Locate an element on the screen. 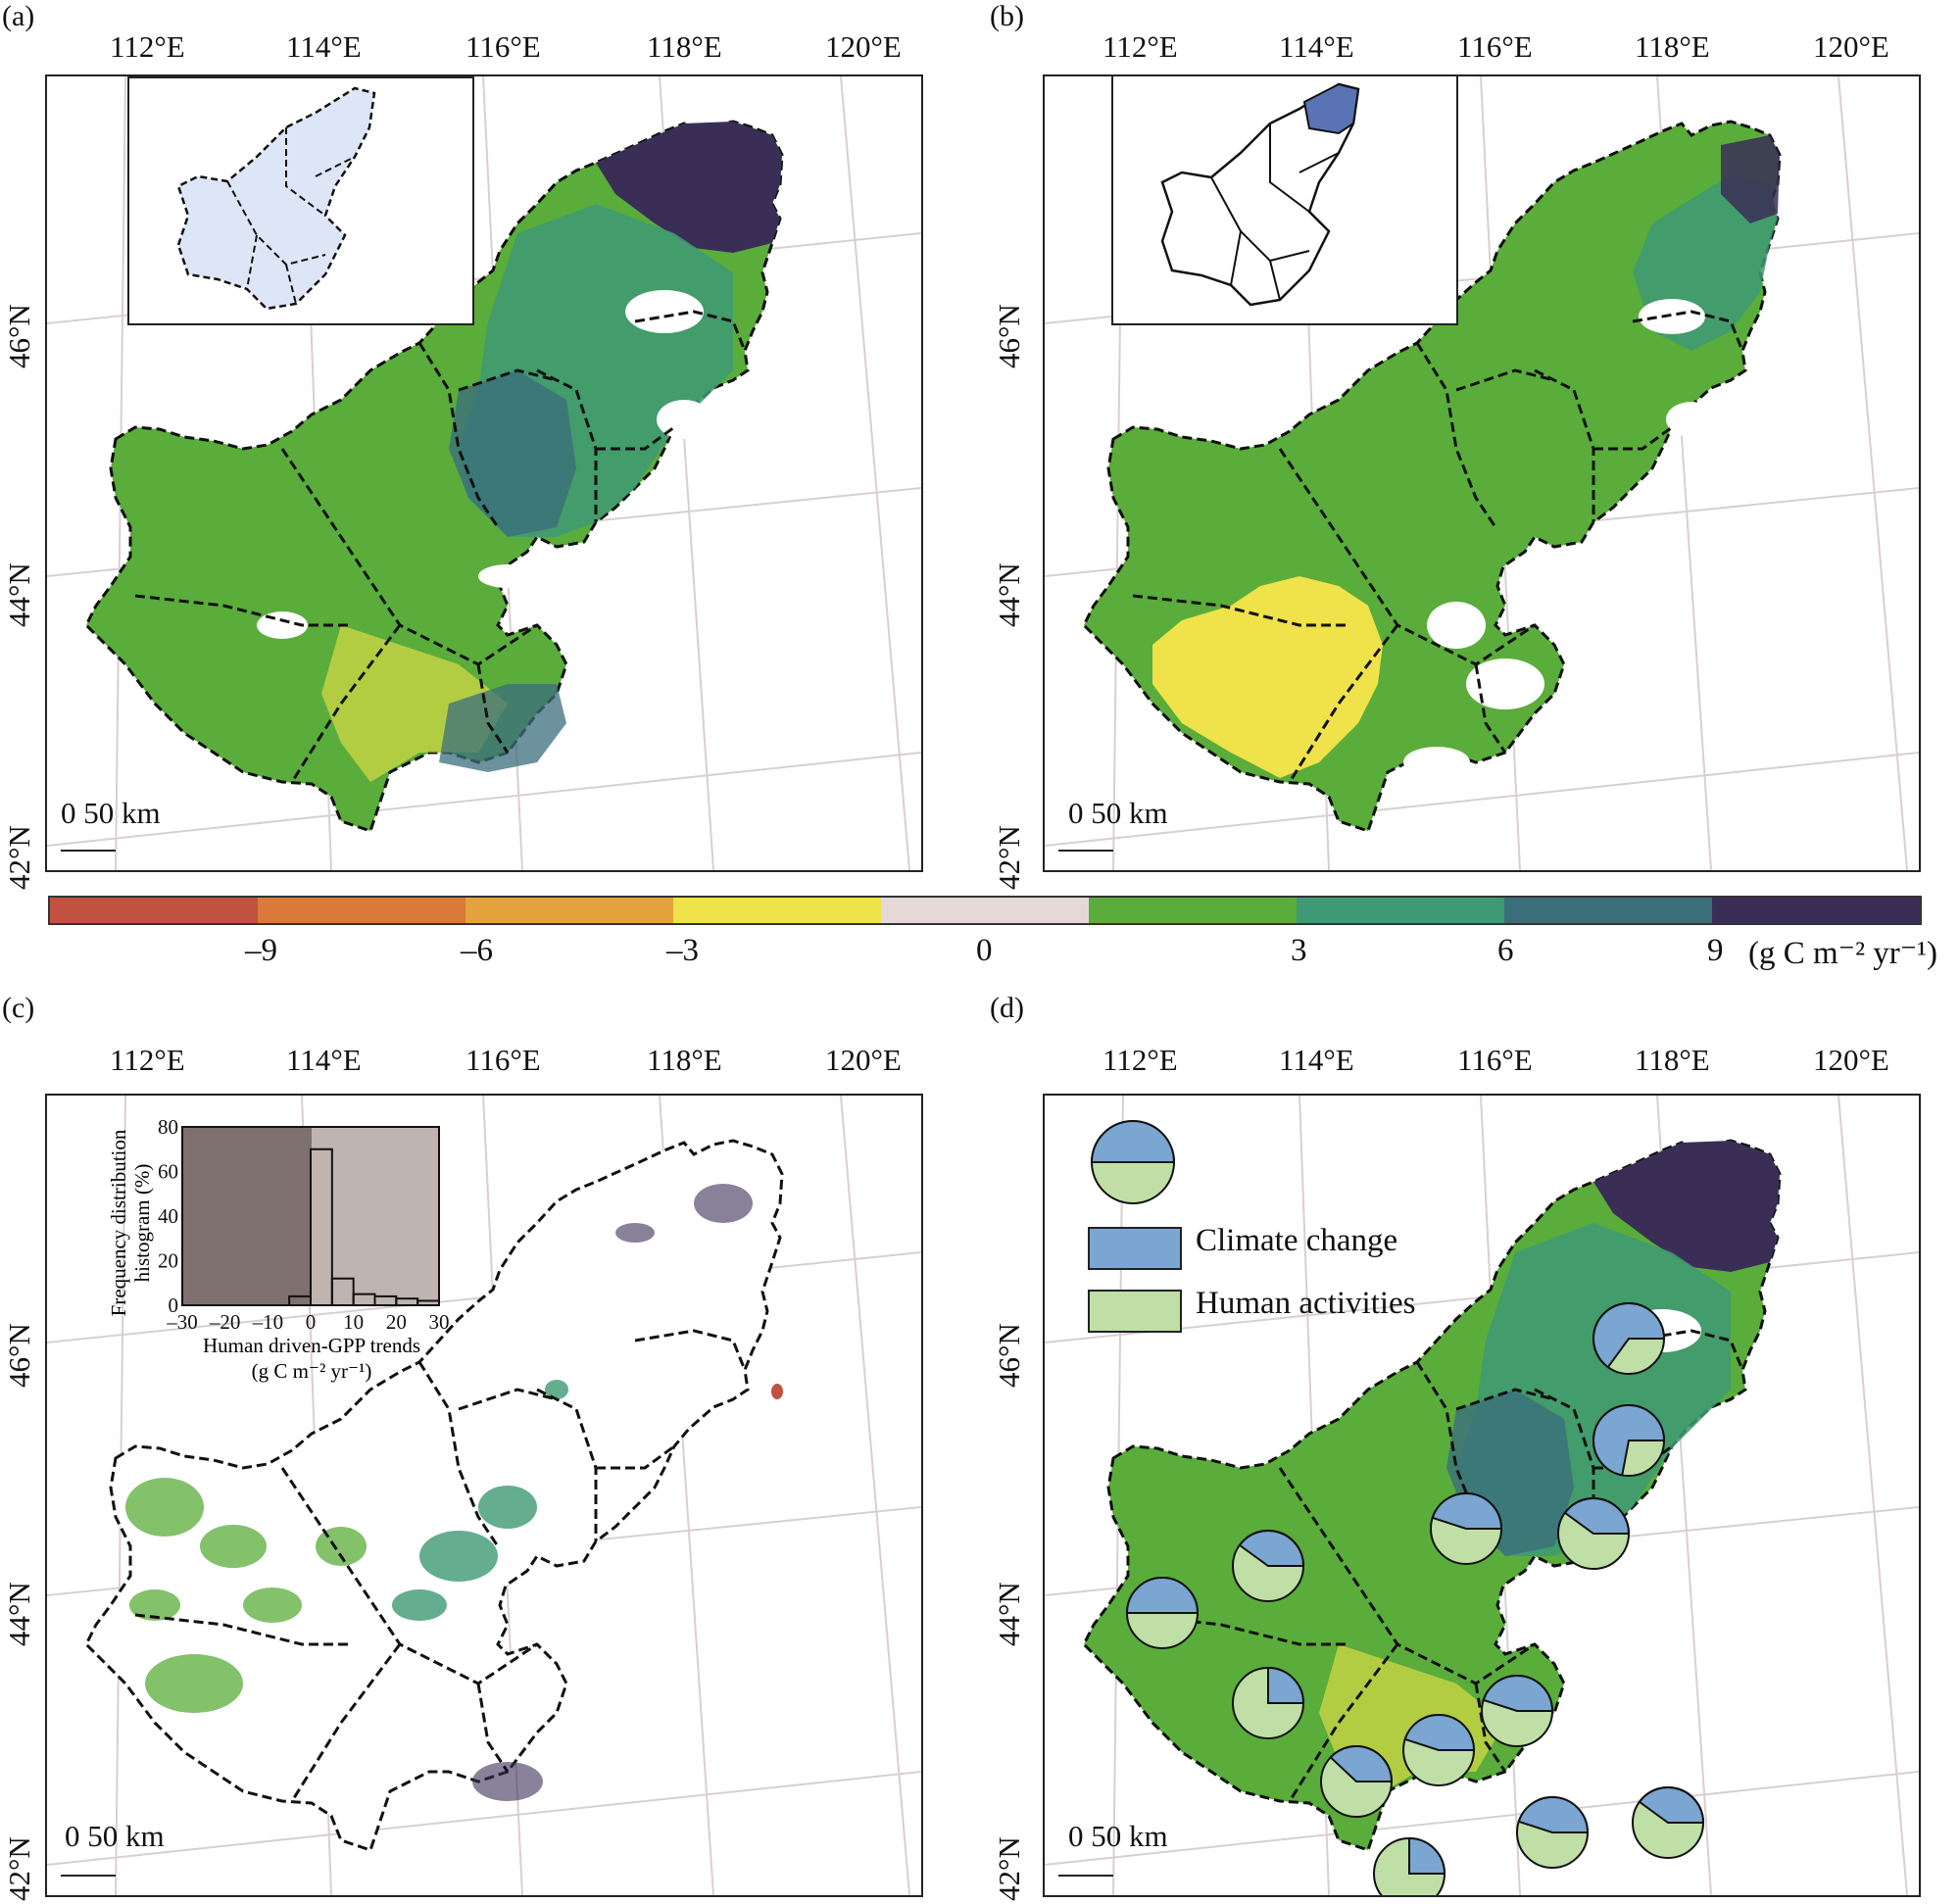 The height and width of the screenshot is (1904, 1960). inset-a is located at coordinates (300, 200).